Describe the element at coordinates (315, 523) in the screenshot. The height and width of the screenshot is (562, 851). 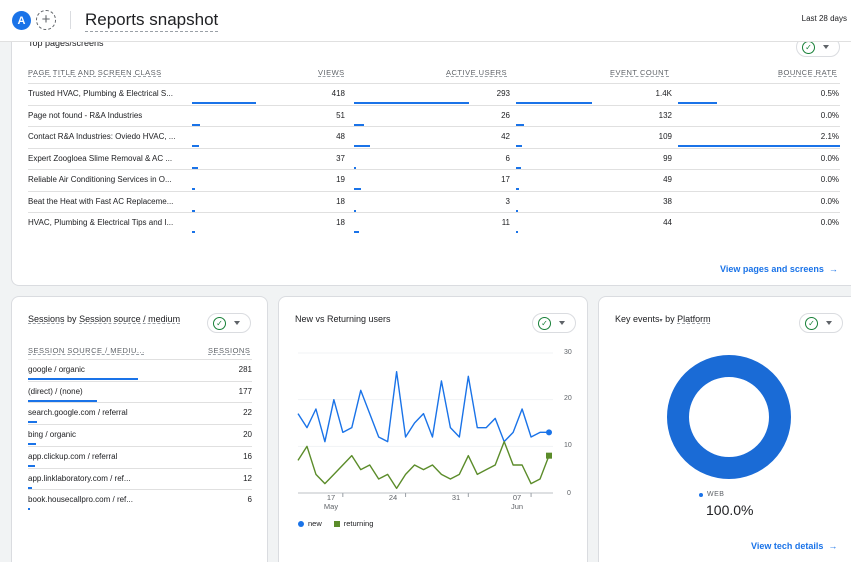
I see `legend-new-label: new` at that location.